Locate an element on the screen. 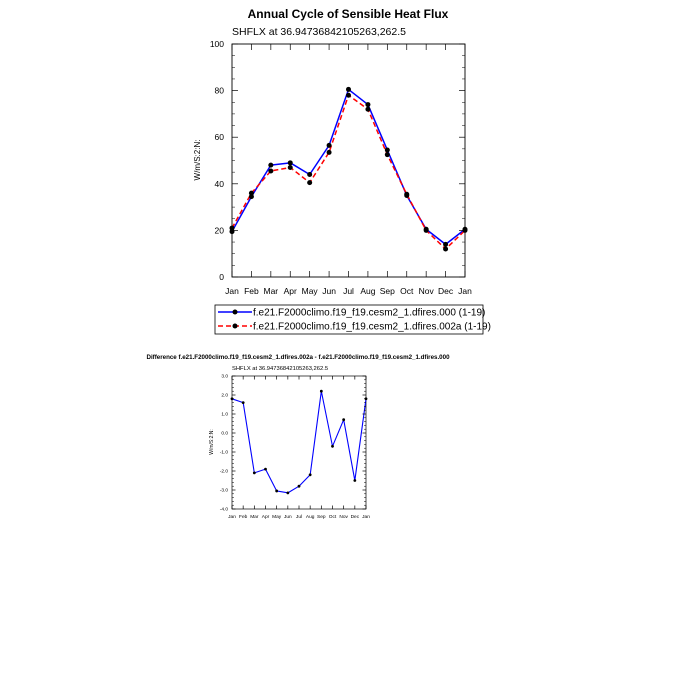 The image size is (675, 675). difference-plot-area is located at coordinates (299, 442).